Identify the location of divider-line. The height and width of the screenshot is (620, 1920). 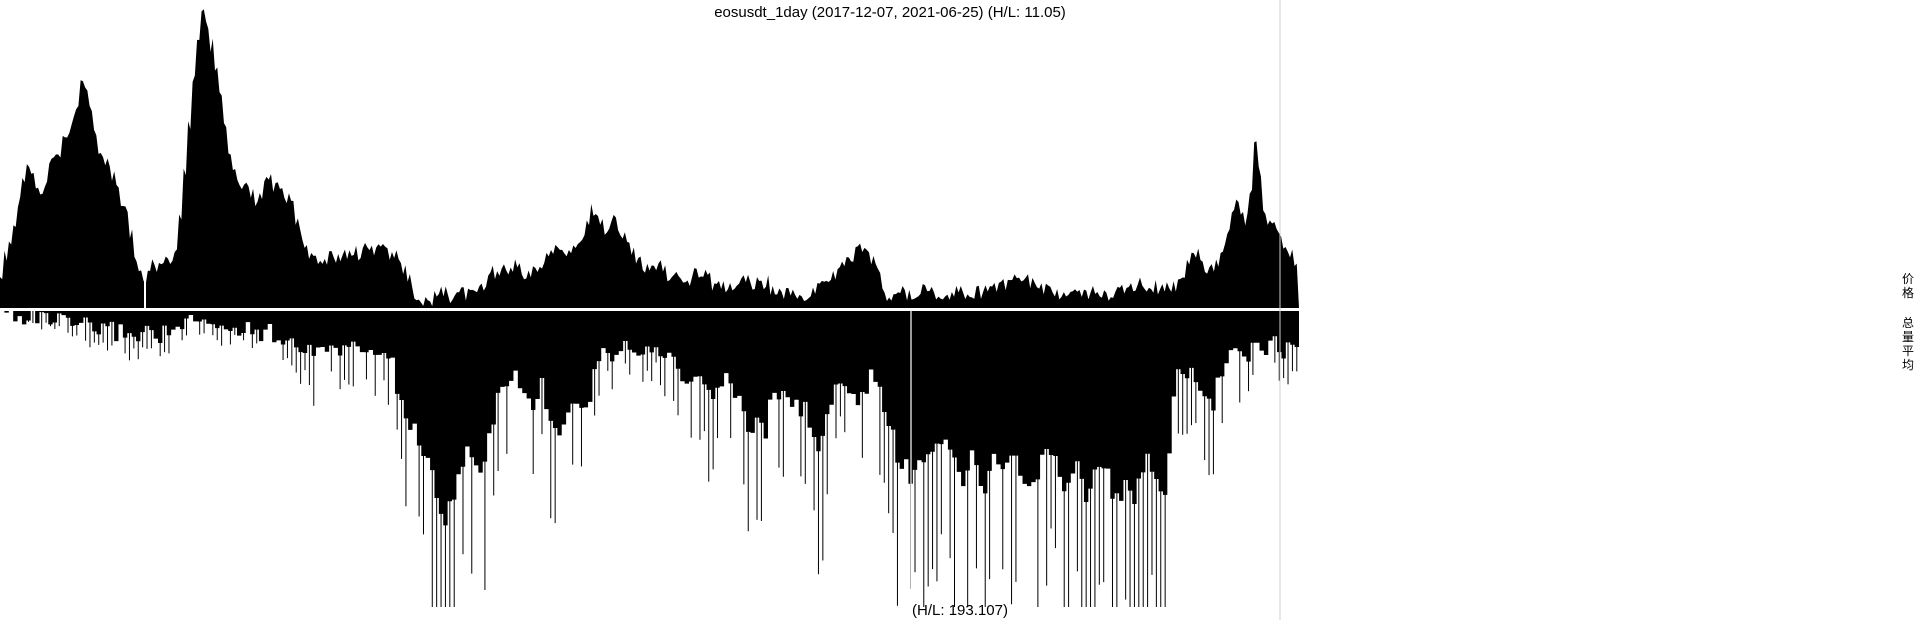
(649, 309).